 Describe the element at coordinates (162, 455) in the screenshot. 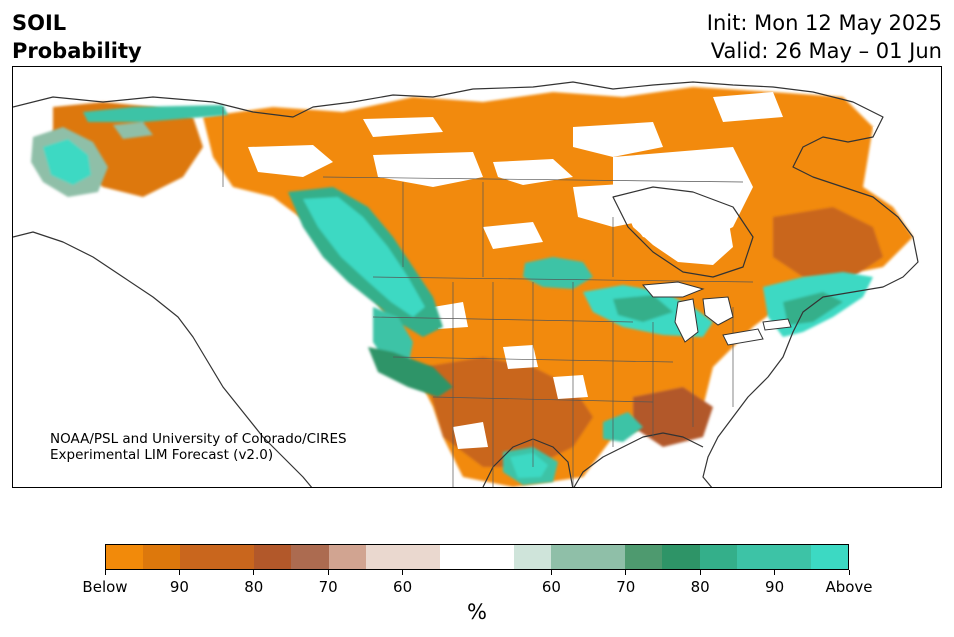

I see `credit-line-2: Experimental LIM Forecast (v2.0)` at that location.